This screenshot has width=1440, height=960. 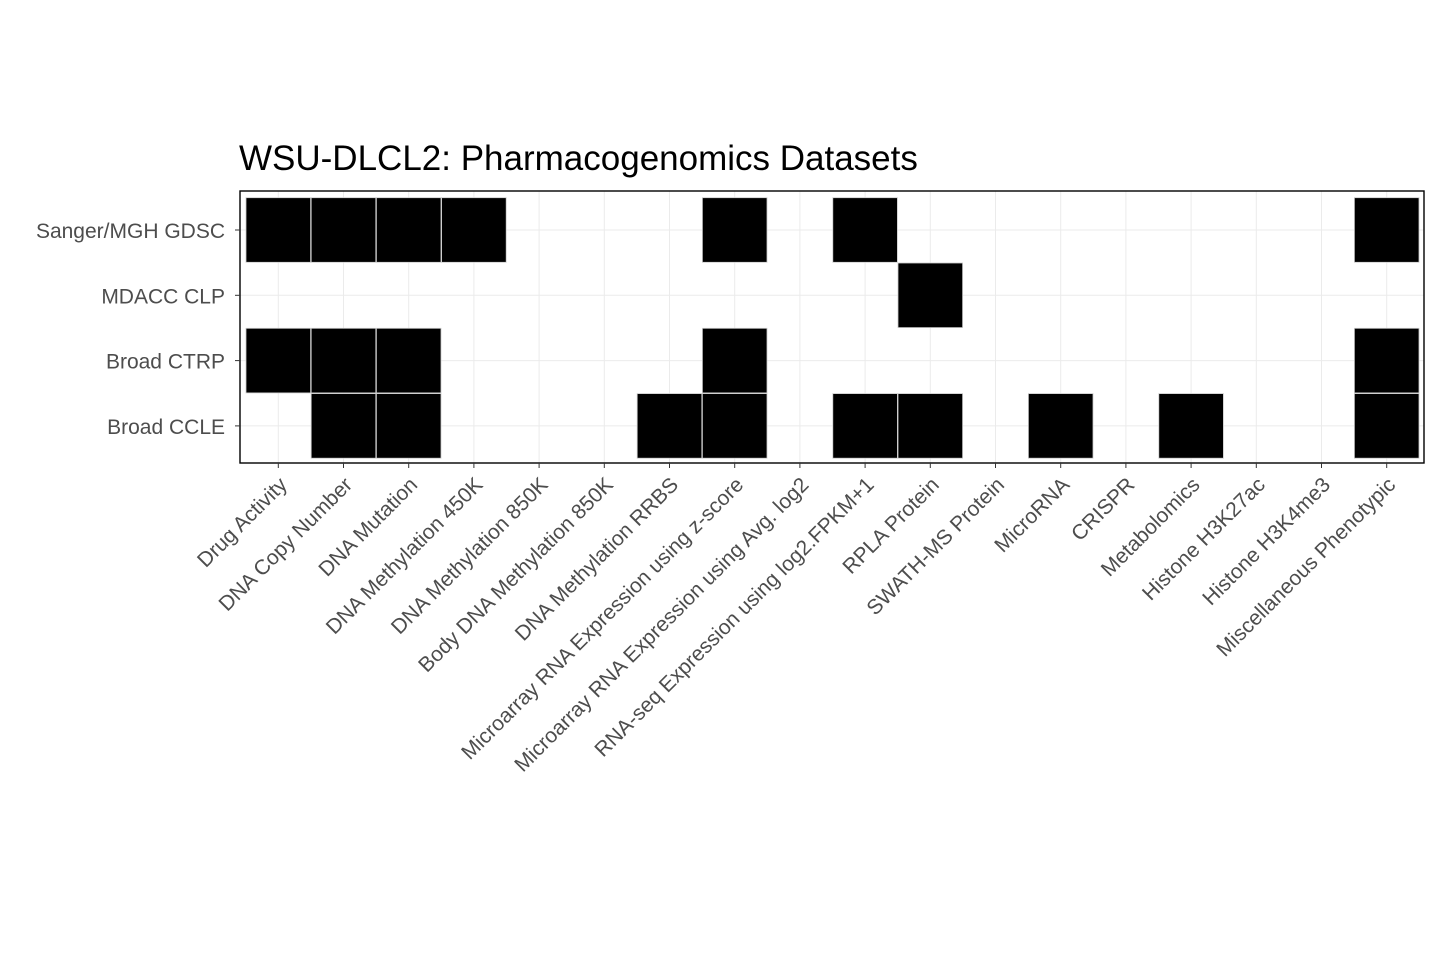 What do you see at coordinates (578, 158) in the screenshot?
I see `chart-title: WSU-DLCL2: Pharmacogenomics Datasets` at bounding box center [578, 158].